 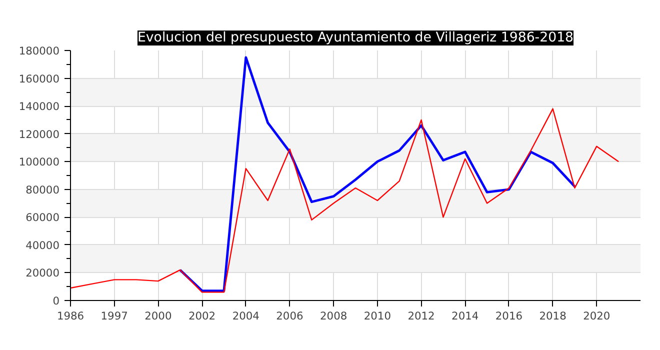 I want to click on x-tick-label: 2006, so click(x=290, y=316).